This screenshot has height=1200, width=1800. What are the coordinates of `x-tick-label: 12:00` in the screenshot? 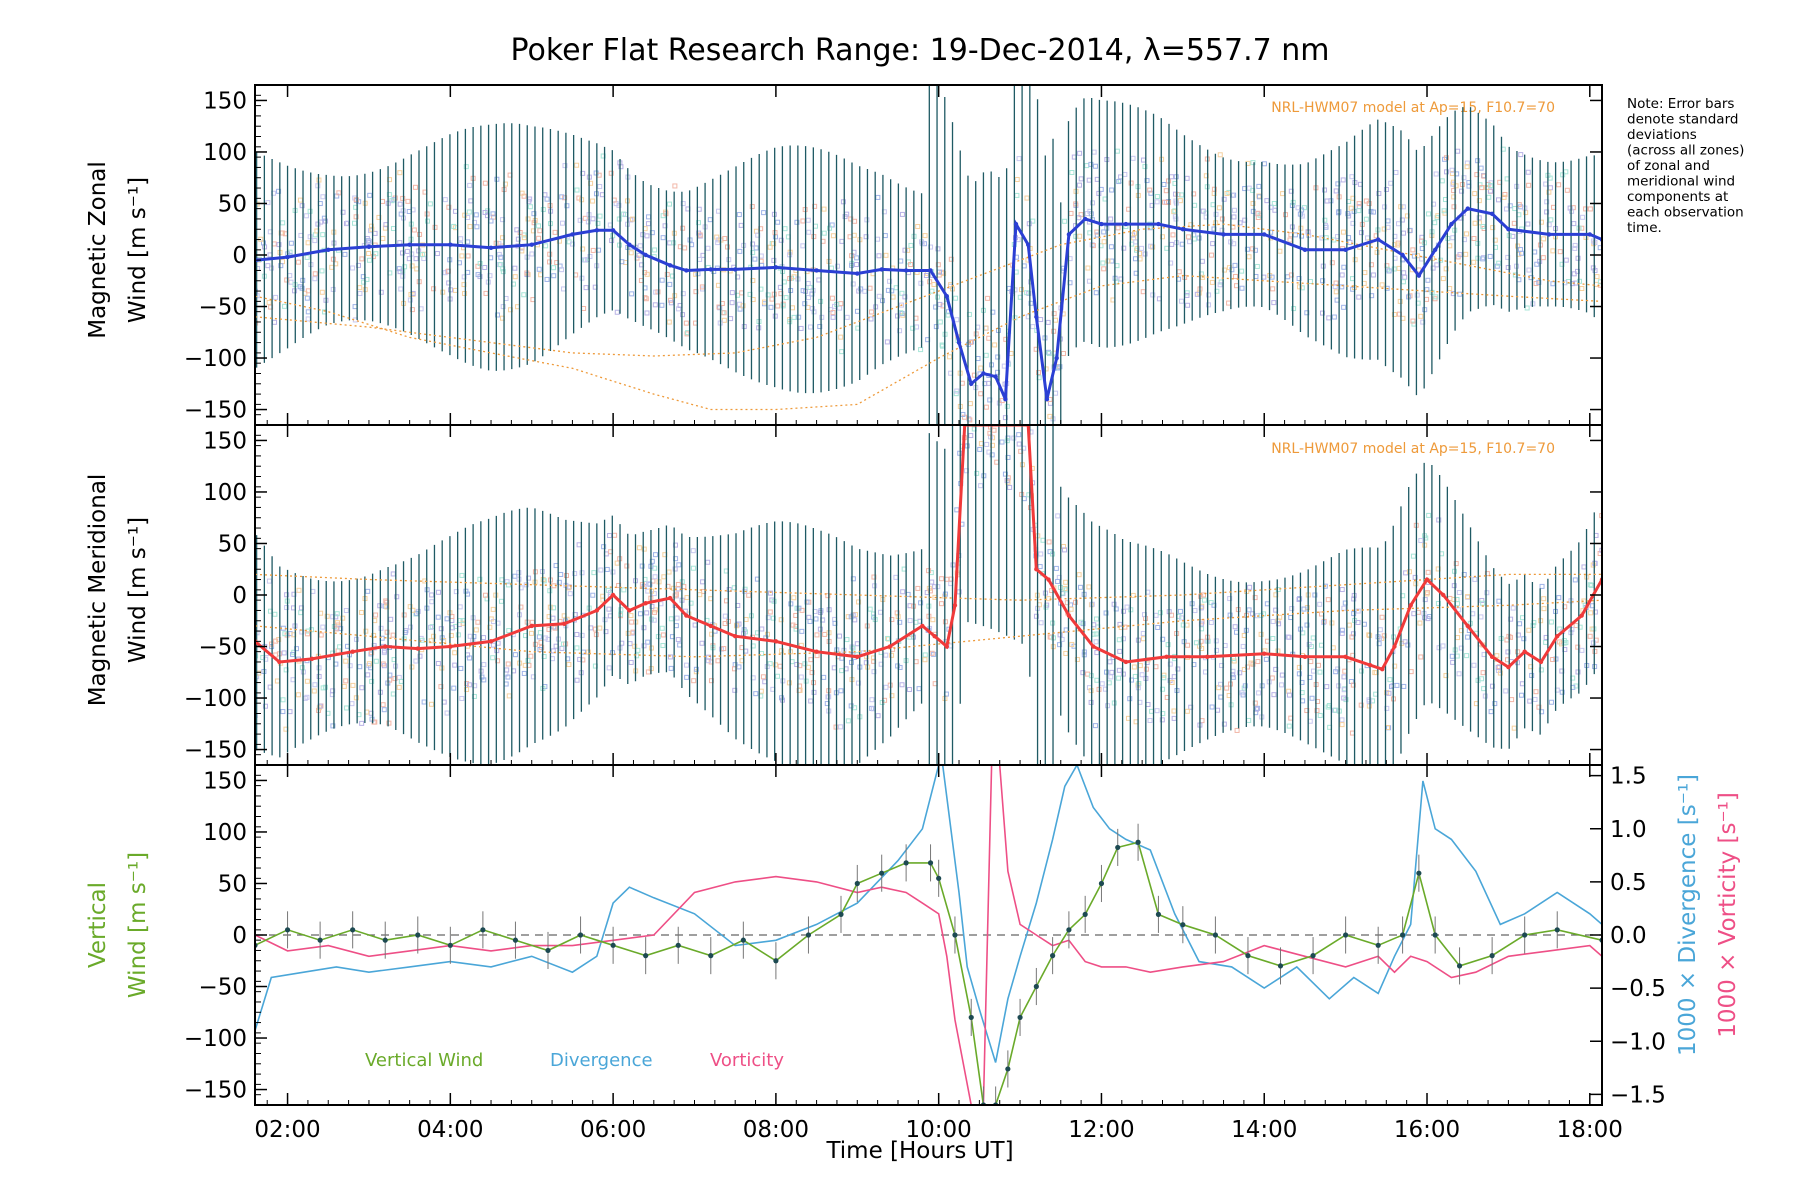 It's located at (1101, 1130).